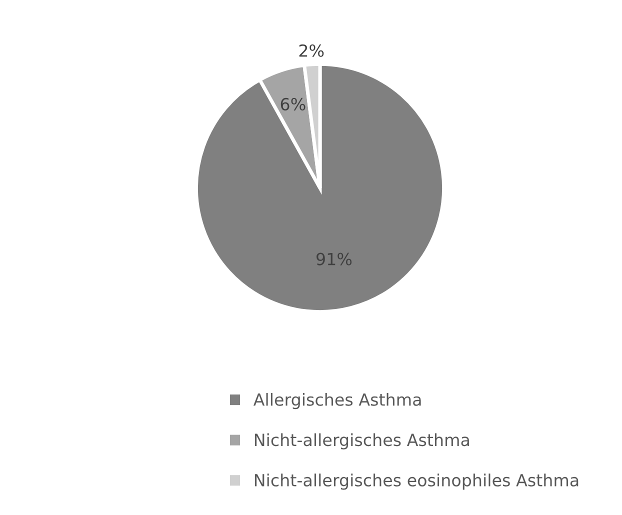 This screenshot has height=515, width=622. What do you see at coordinates (361, 441) in the screenshot?
I see `legend-label: Nicht-allergisches Asthma` at bounding box center [361, 441].